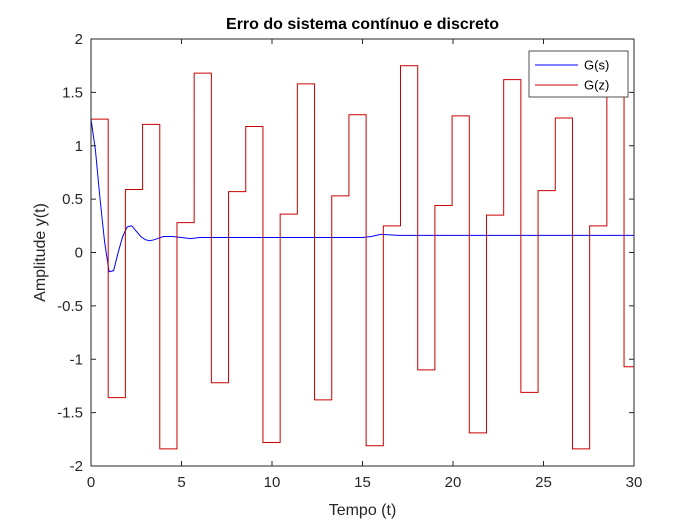  I want to click on y-tick-label: 1.5, so click(72, 92).